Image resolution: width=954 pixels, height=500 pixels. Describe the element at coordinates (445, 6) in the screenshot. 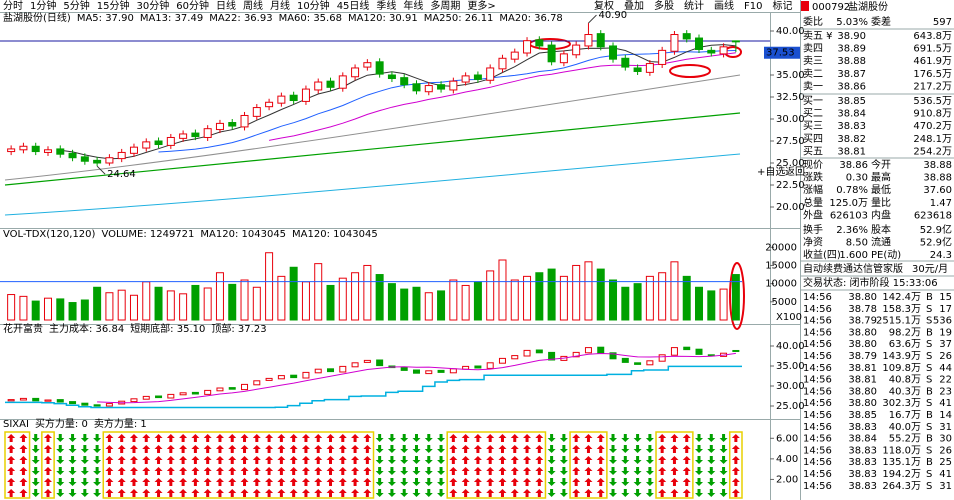

I see `toolbar-tab: 多周期` at that location.